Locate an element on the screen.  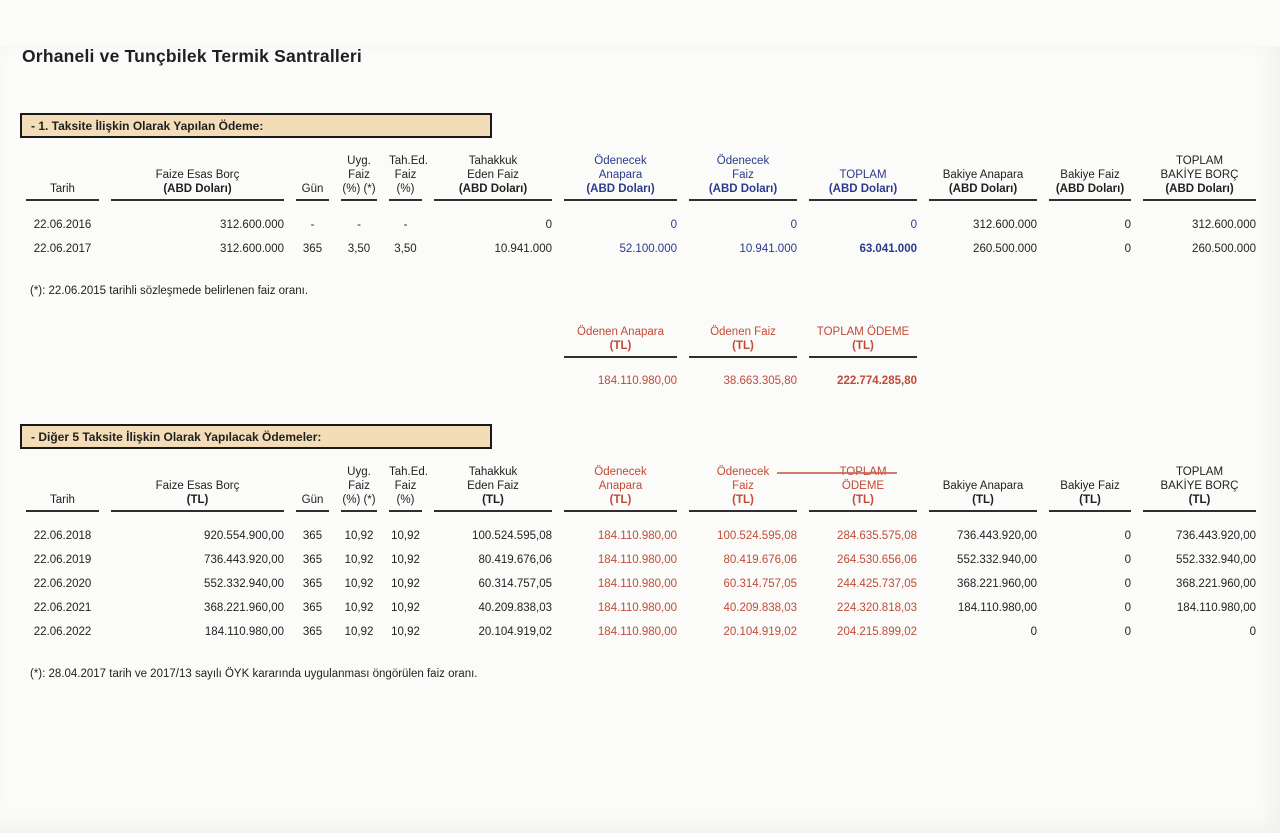
column-header-toplam-bakiye-borc: TOPLAM BAKİYE BORÇ (ABD Doları) is located at coordinates (1199, 174).